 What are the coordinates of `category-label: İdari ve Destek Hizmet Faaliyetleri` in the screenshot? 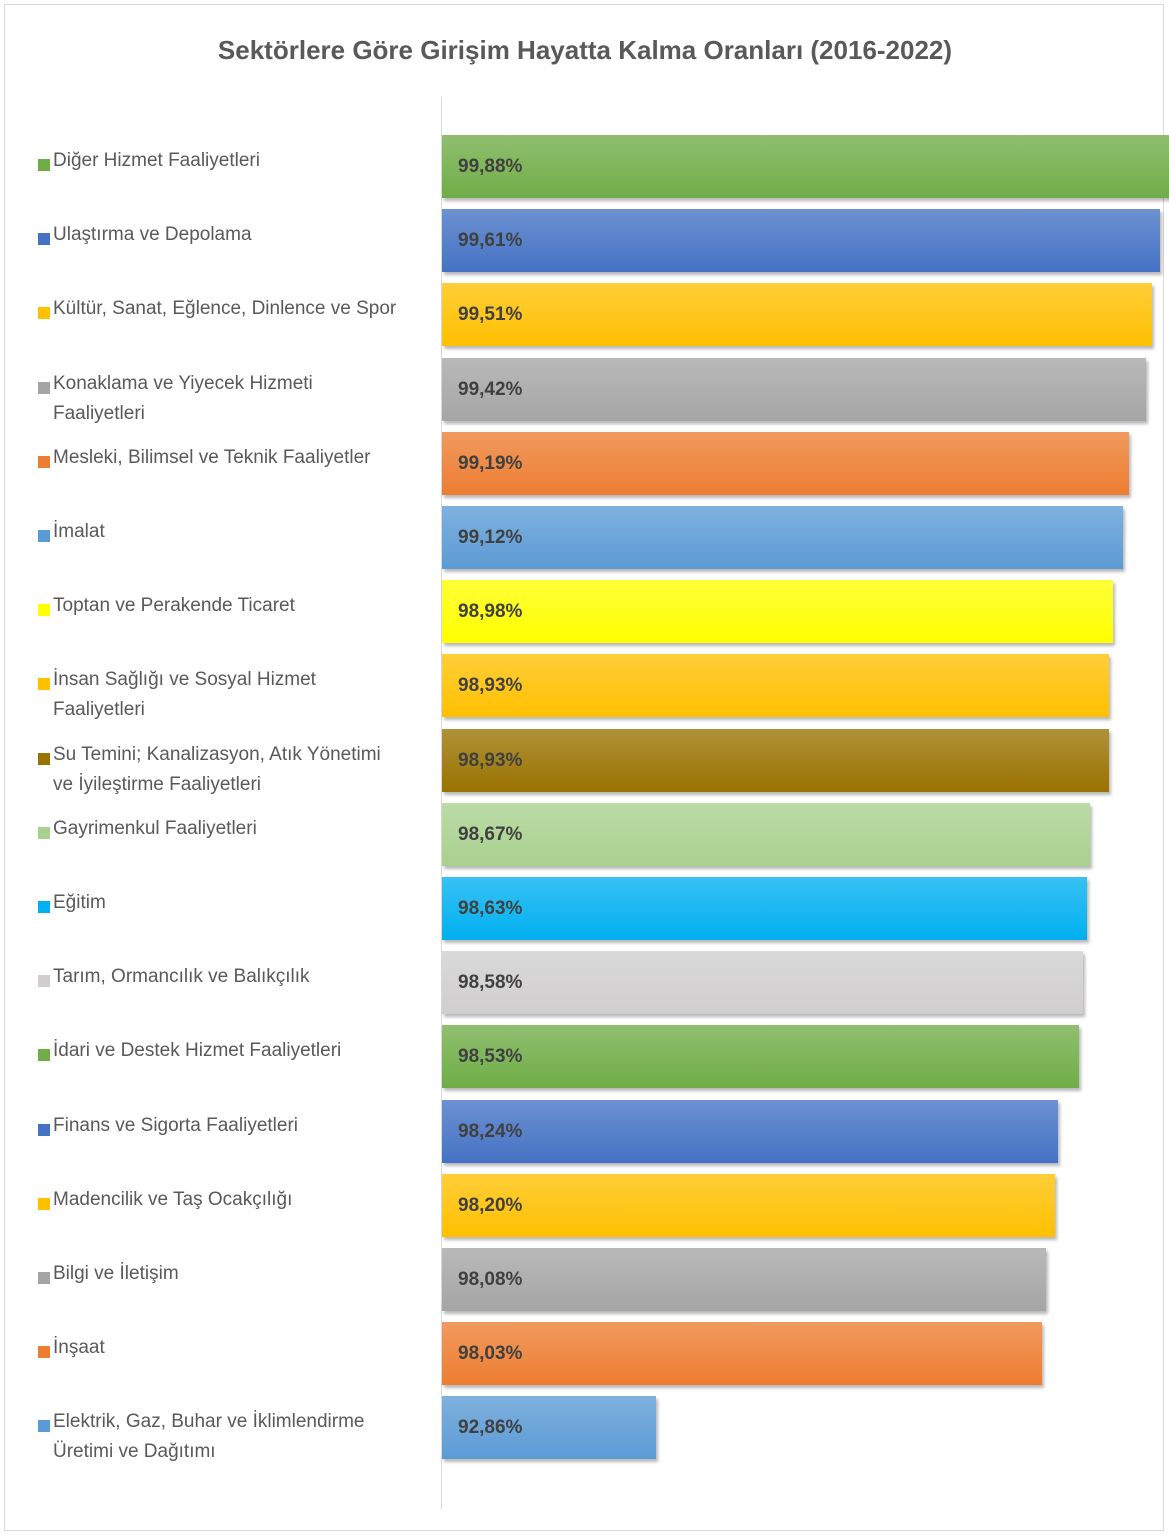 It's located at (197, 1051).